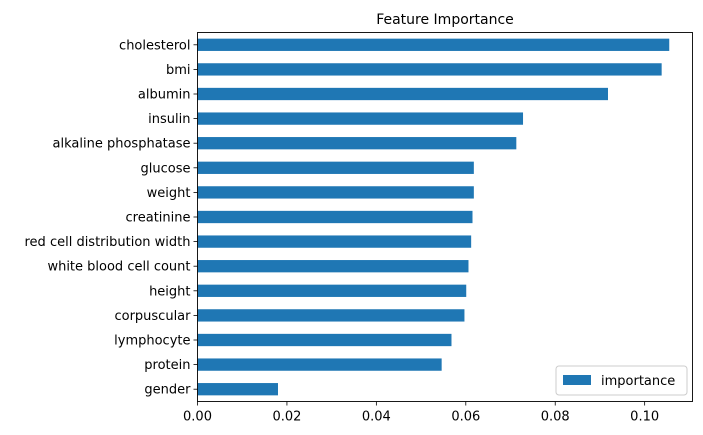 The height and width of the screenshot is (435, 703). What do you see at coordinates (118, 267) in the screenshot?
I see `y-tick-label: white blood cell count` at bounding box center [118, 267].